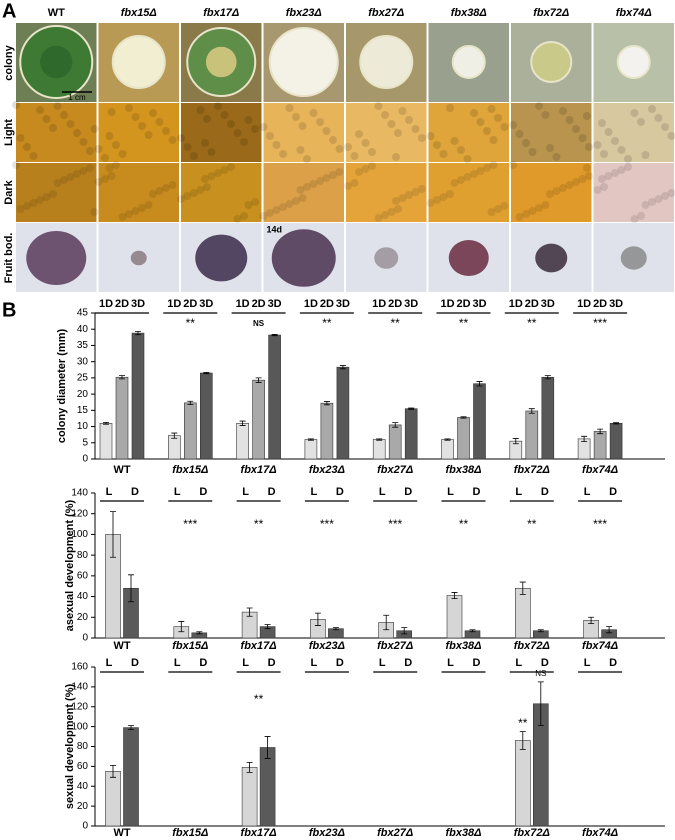 This screenshot has width=675, height=840. I want to click on x-tick-label: fbx27Δ, so click(395, 646).